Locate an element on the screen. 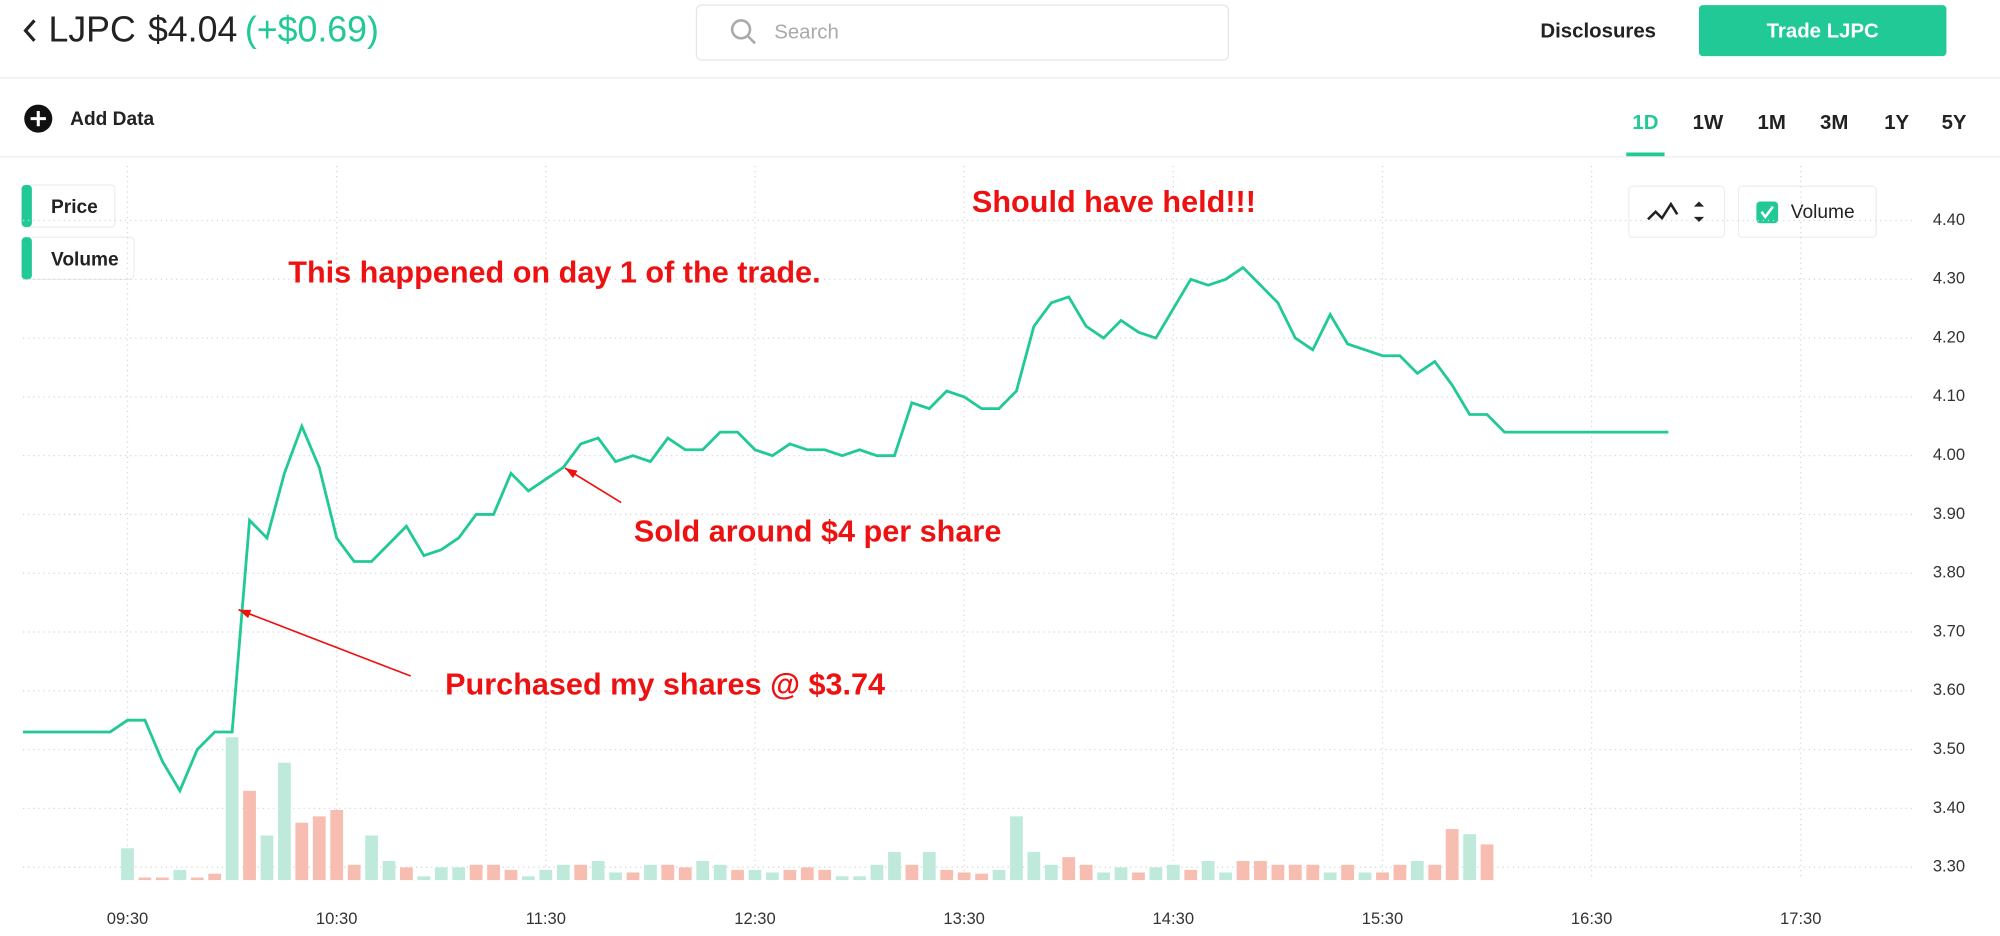  arrow-head is located at coordinates (245, 614).